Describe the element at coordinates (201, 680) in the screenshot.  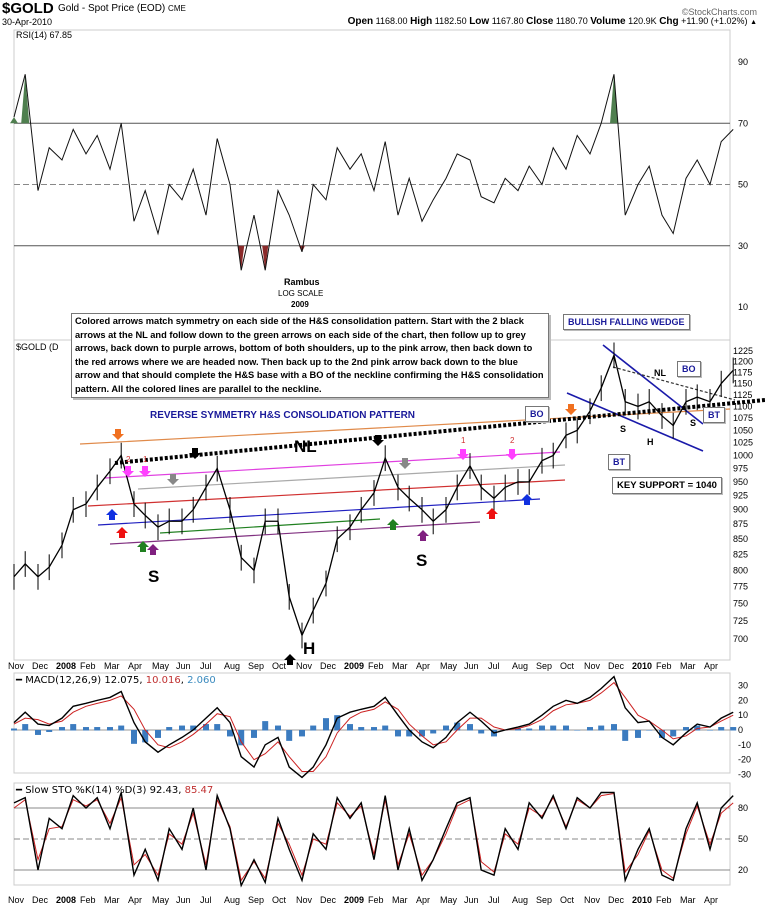
I see `macd-hist-value: 2.060` at that location.